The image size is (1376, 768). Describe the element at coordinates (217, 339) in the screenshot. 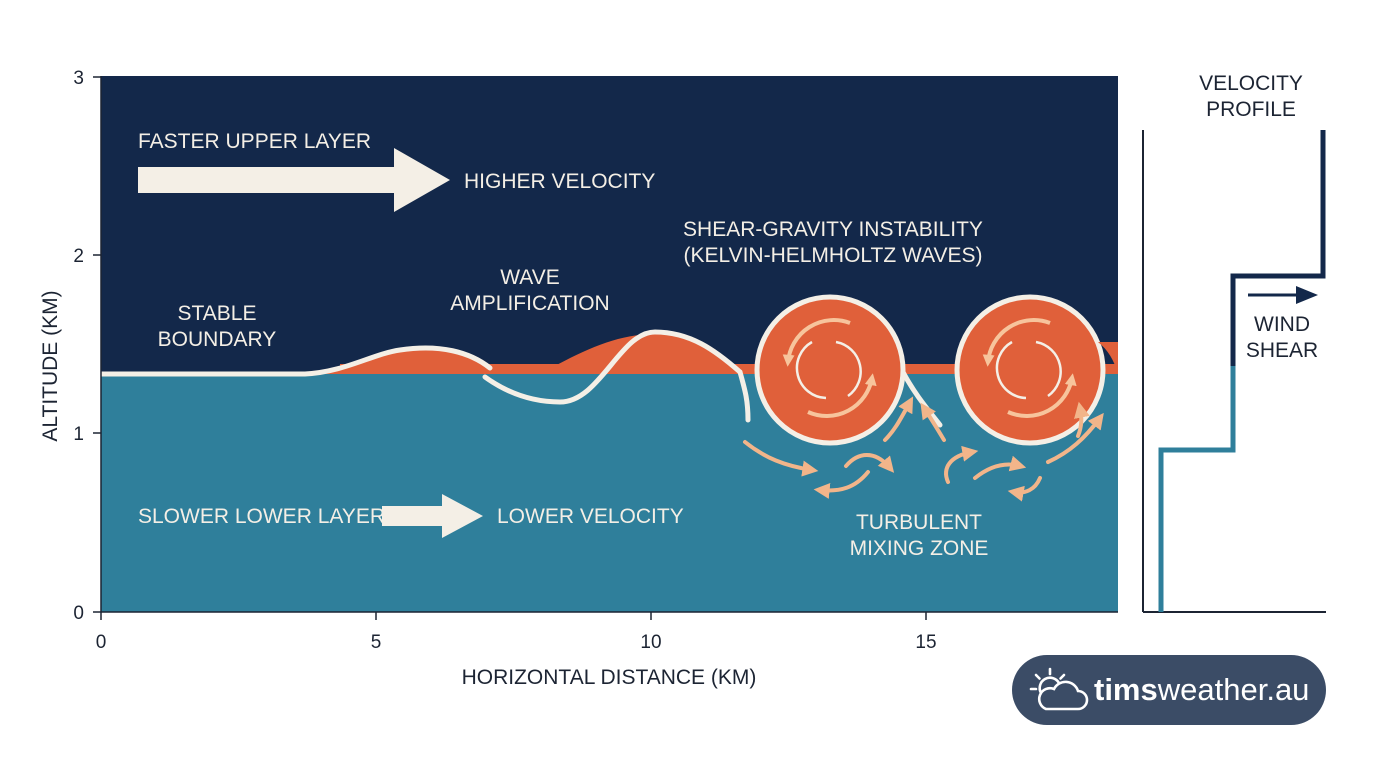

I see `stable-boundary-label-line2: BOUNDARY` at that location.